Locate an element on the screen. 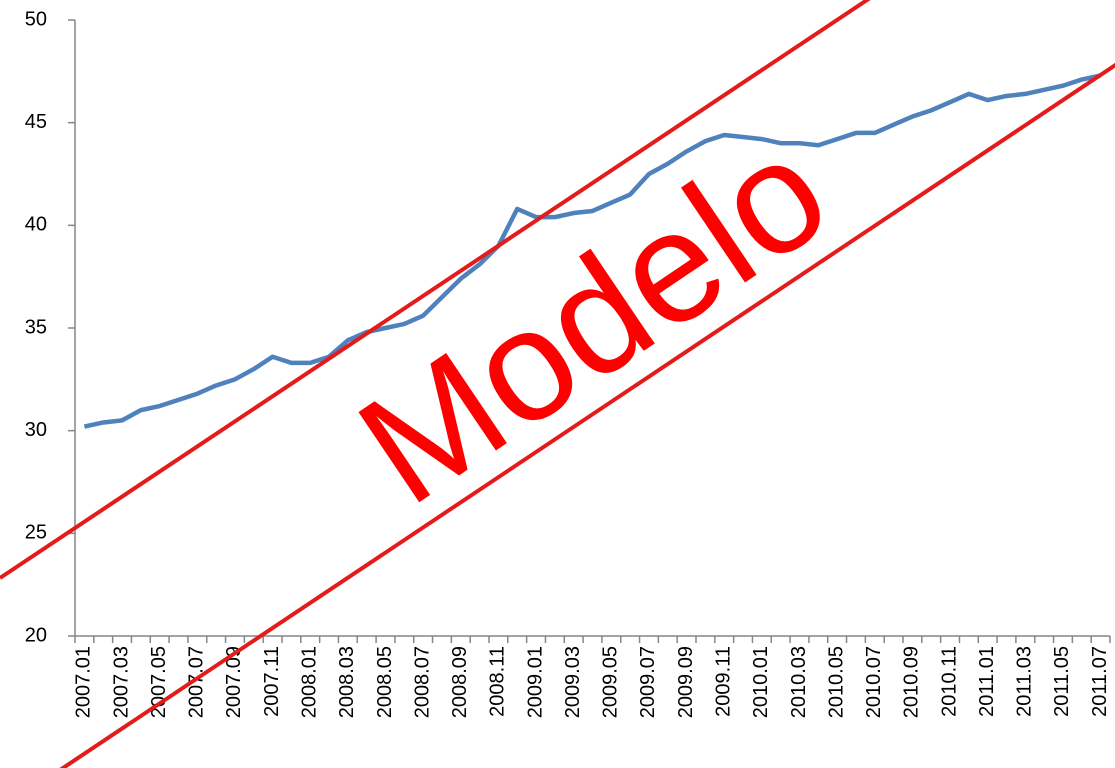  x-tick-label: 2010.03 is located at coordinates (799, 682).